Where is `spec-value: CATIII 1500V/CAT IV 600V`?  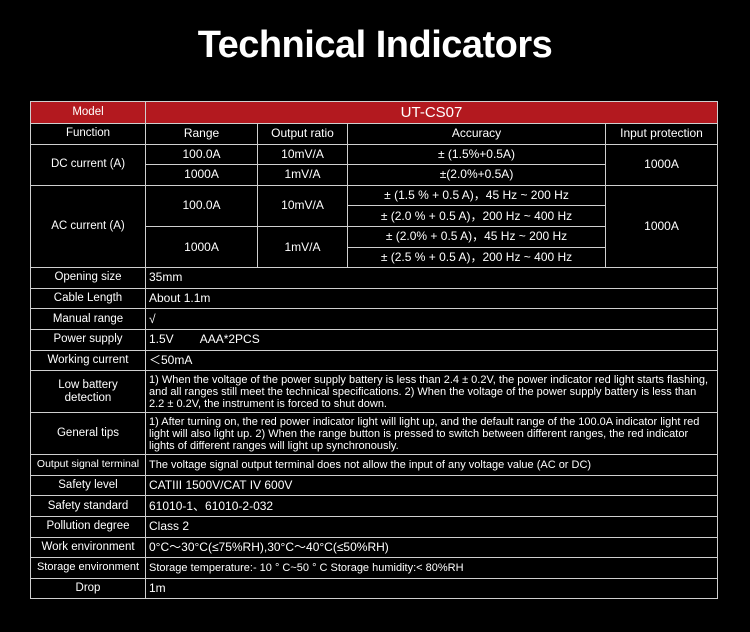 spec-value: CATIII 1500V/CAT IV 600V is located at coordinates (431, 485).